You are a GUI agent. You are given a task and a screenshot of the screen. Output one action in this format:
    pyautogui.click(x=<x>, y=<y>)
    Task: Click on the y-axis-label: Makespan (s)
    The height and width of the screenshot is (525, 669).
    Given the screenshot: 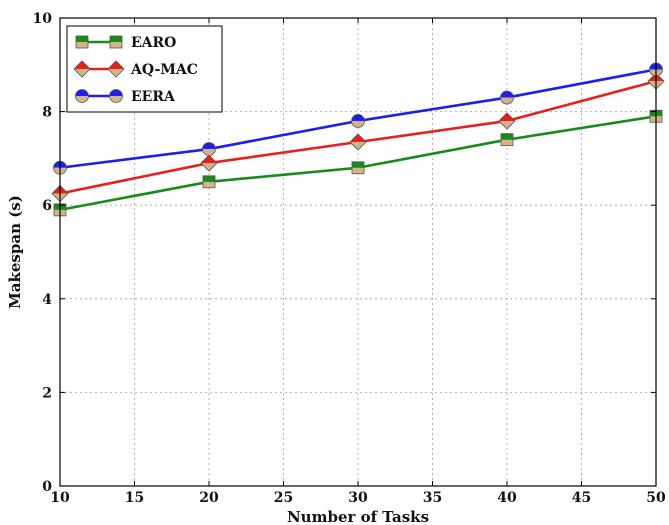 What is the action you would take?
    pyautogui.click(x=15, y=252)
    